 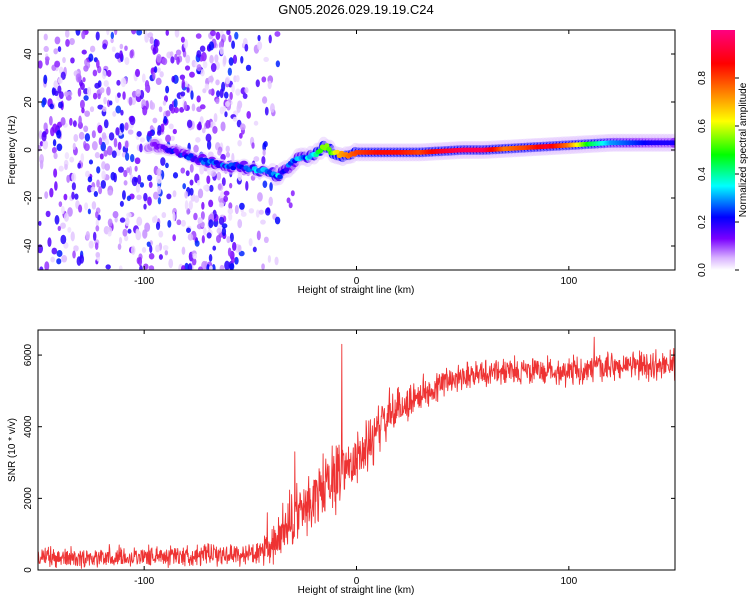 What do you see at coordinates (28, 197) in the screenshot?
I see `spectrogram-y-tick-label: -20` at bounding box center [28, 197].